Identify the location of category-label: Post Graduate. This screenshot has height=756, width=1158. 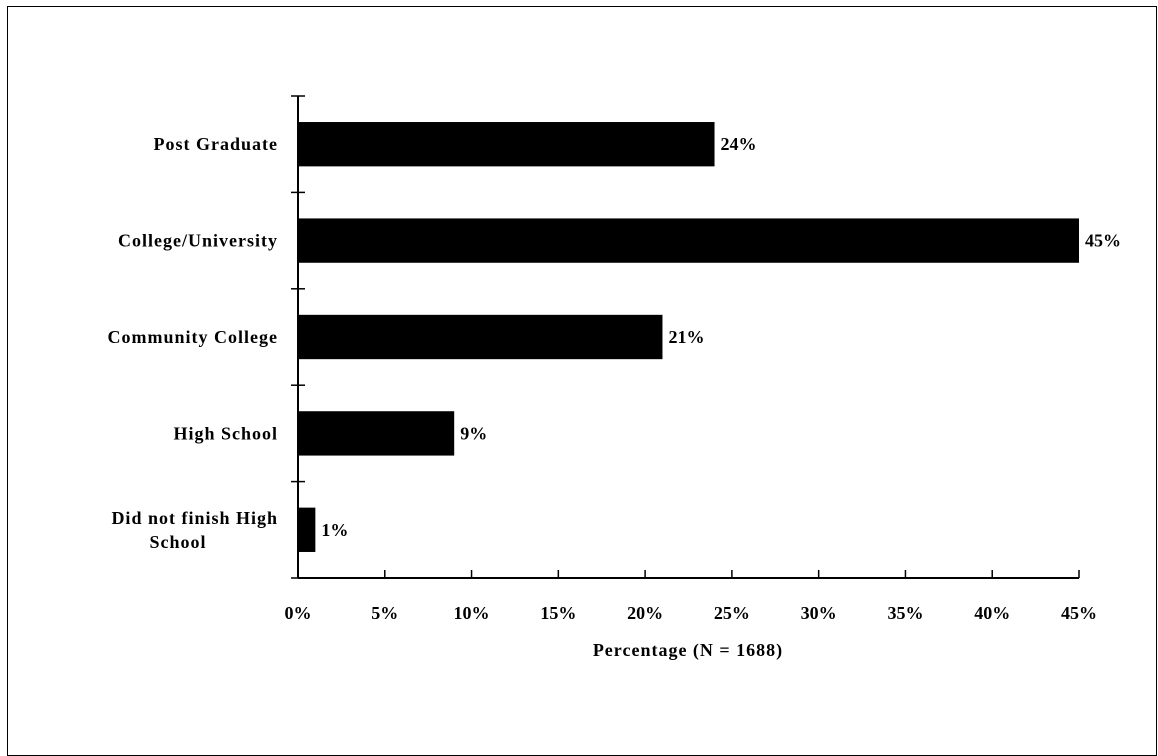
(216, 144).